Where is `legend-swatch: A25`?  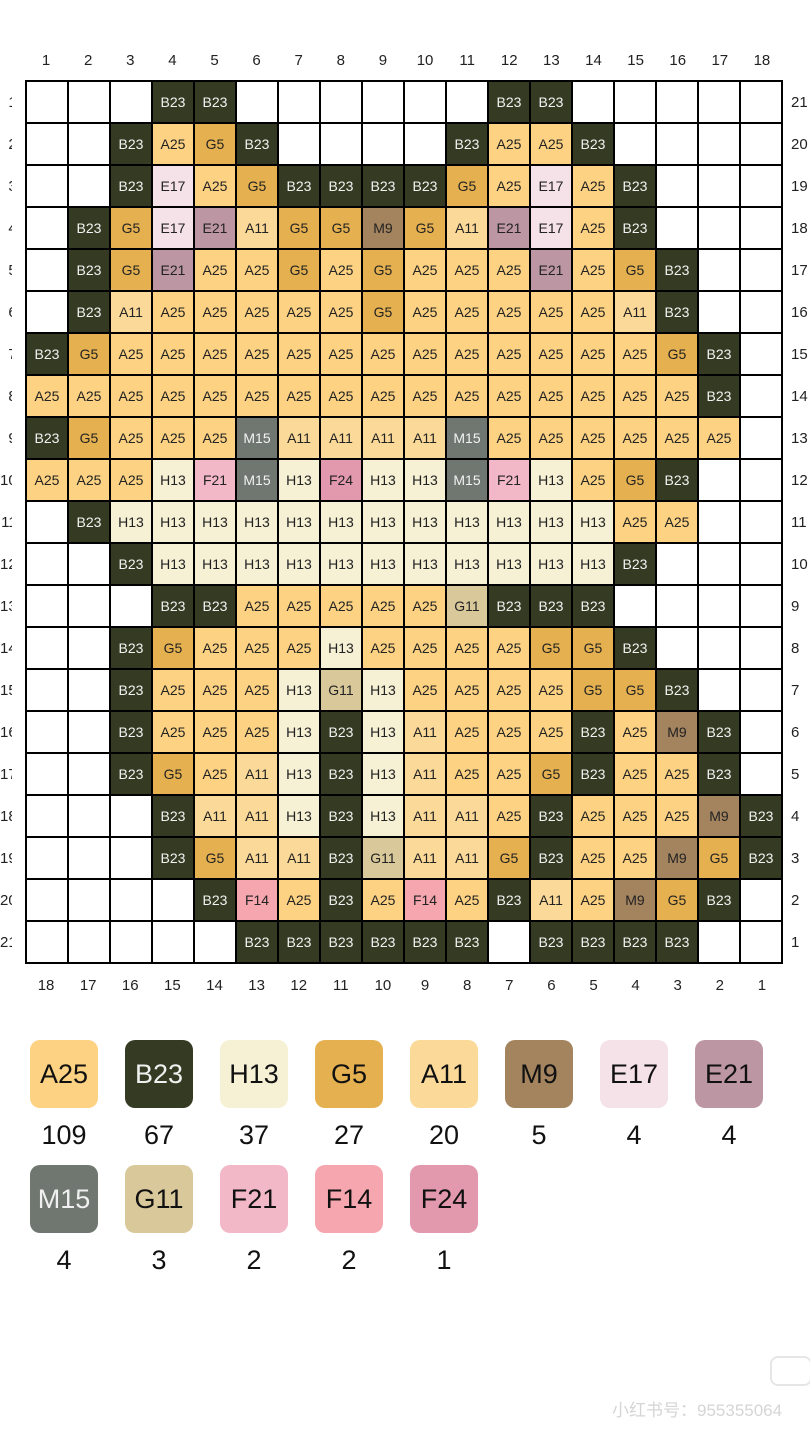
legend-swatch: A25 is located at coordinates (64, 1074).